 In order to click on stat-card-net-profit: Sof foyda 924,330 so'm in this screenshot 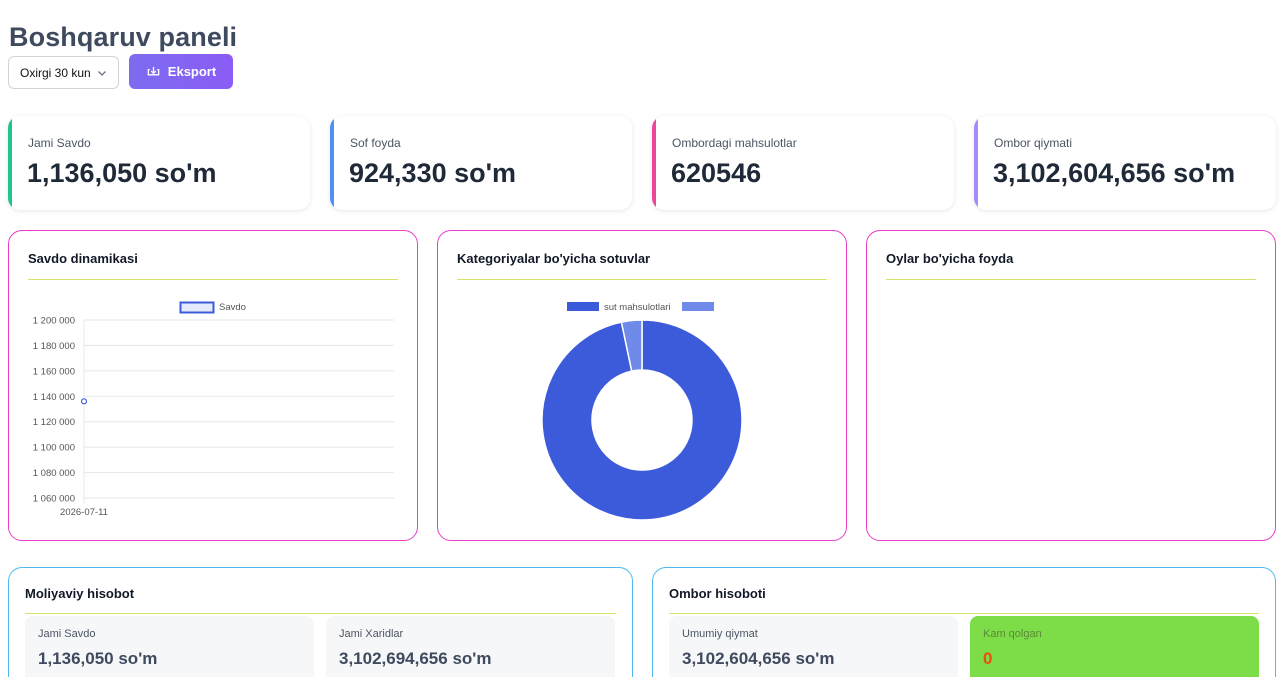, I will do `click(481, 163)`.